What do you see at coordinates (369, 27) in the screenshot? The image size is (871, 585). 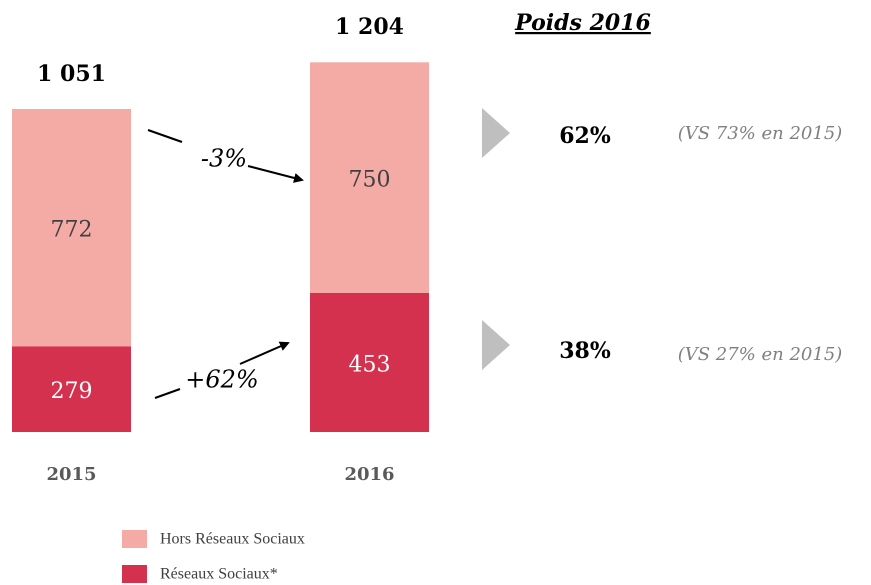 I see `total-label: 1 204` at bounding box center [369, 27].